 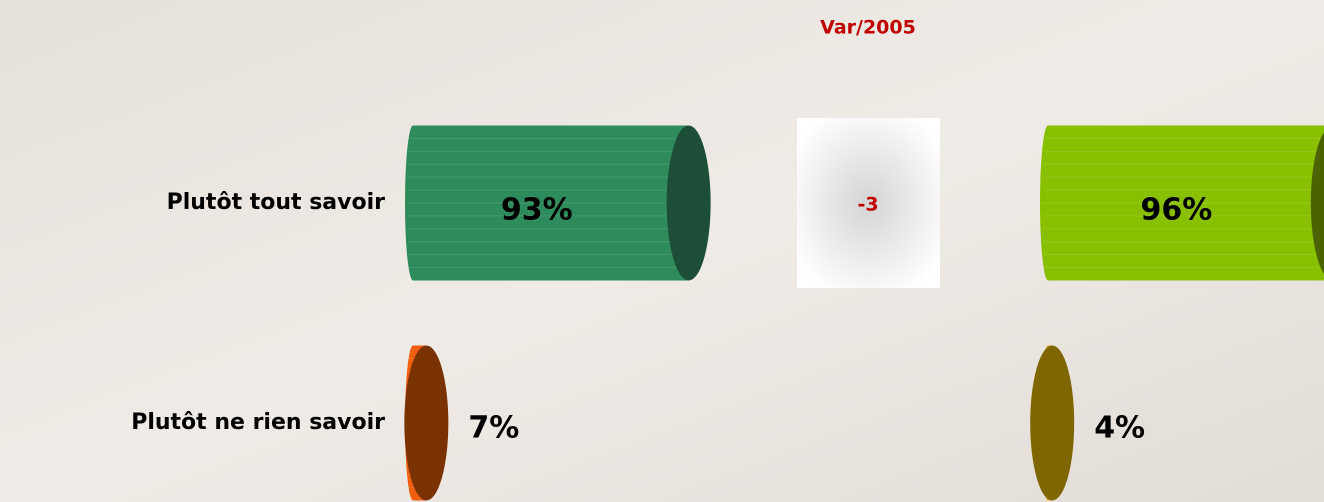 I want to click on value-label: 96%, so click(x=1176, y=210).